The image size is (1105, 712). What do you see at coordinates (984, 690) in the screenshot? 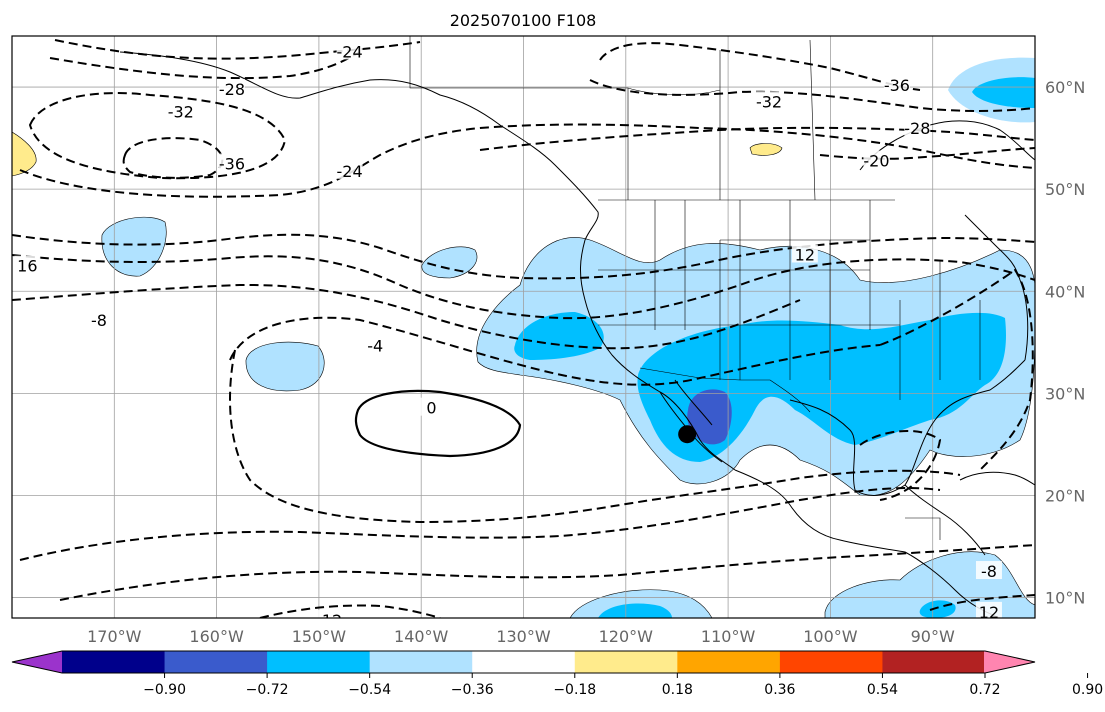
I see `colorbar-tick-label: 0.72` at bounding box center [984, 690].